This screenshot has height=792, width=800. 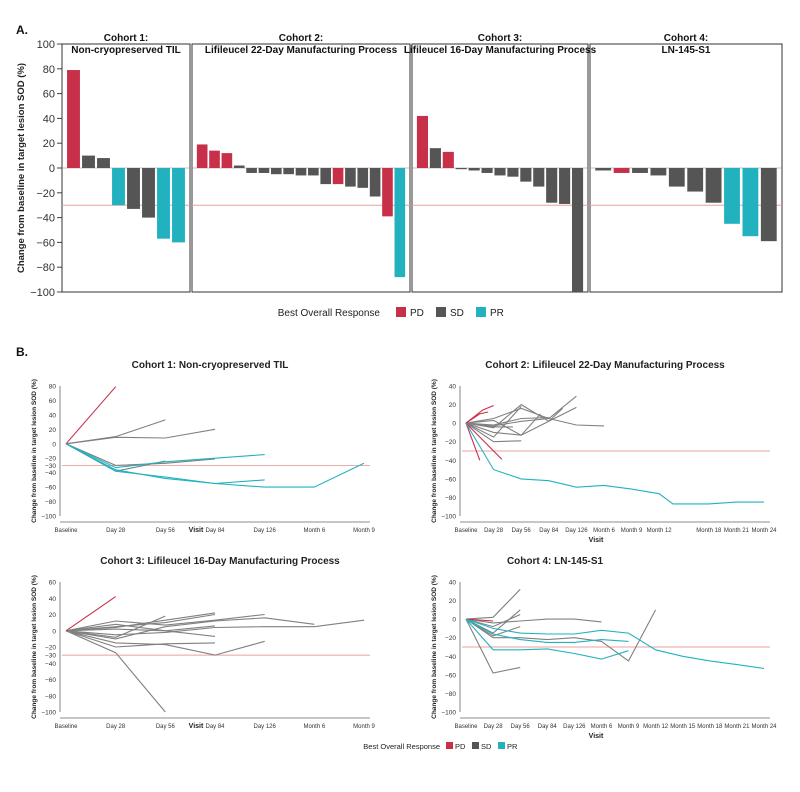 What do you see at coordinates (555, 561) in the screenshot?
I see `spider-panel-title: Cohort 4: LN-145-S1` at bounding box center [555, 561].